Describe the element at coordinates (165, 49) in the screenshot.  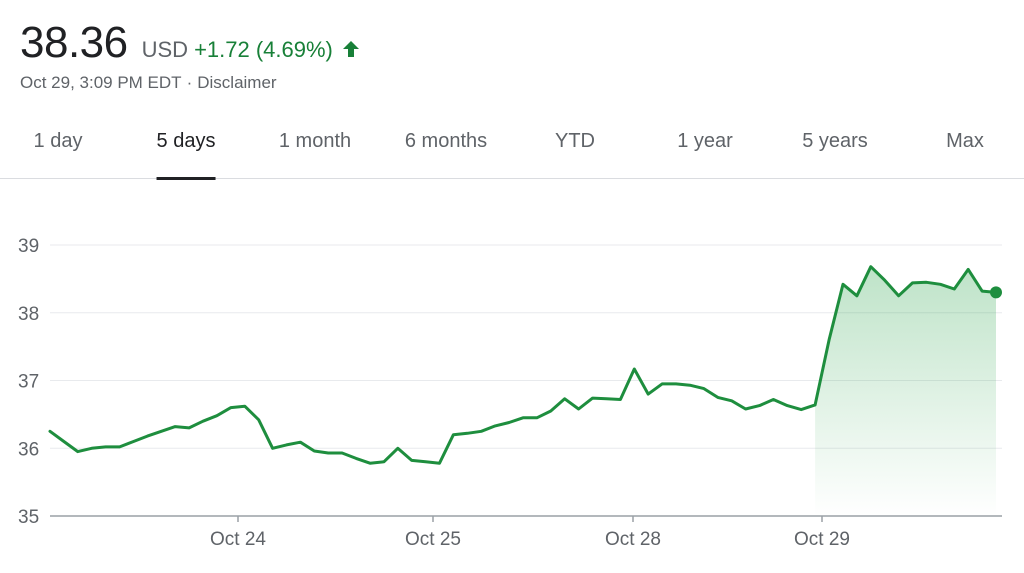
I see `currency-label: USD` at that location.